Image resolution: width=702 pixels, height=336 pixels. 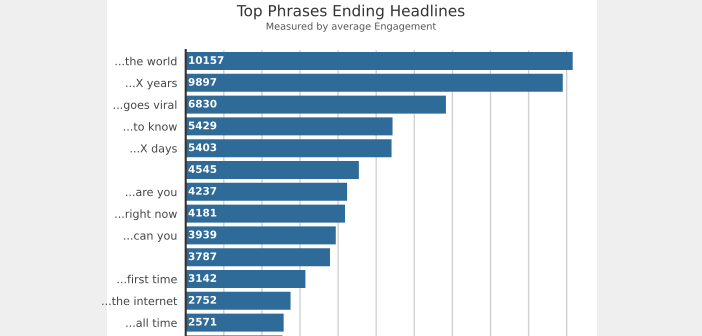 What do you see at coordinates (150, 237) in the screenshot?
I see `y-tick-label: ...can you` at bounding box center [150, 237].